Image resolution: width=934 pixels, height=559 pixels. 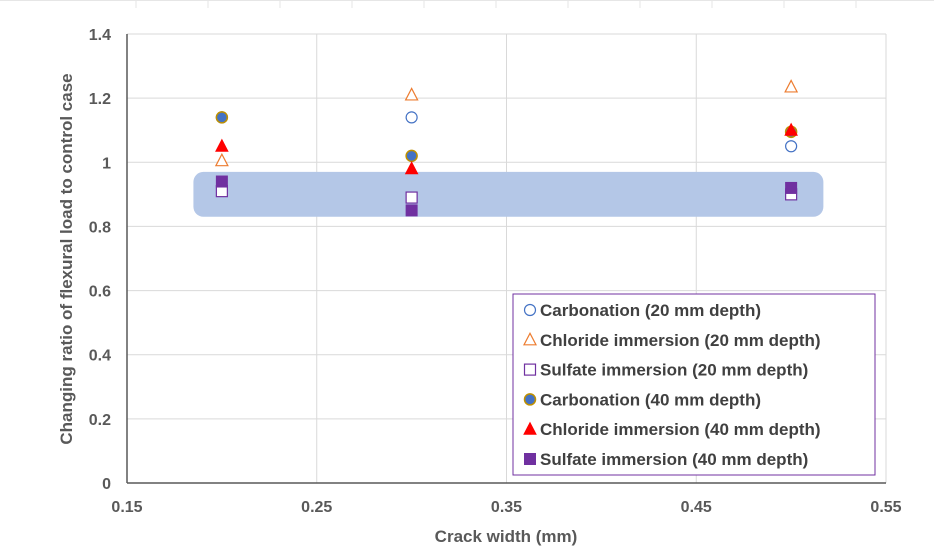 I want to click on legend-box, so click(x=694, y=384).